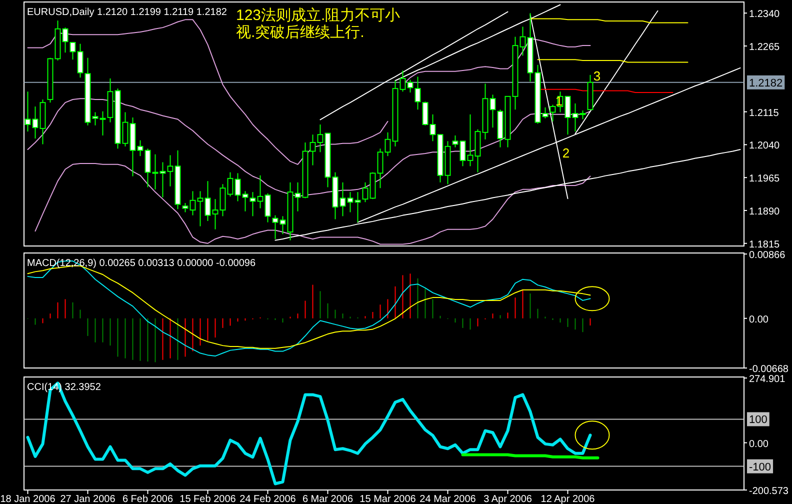  I want to click on x-tick-label: 18 Jan 2006, so click(28, 499).